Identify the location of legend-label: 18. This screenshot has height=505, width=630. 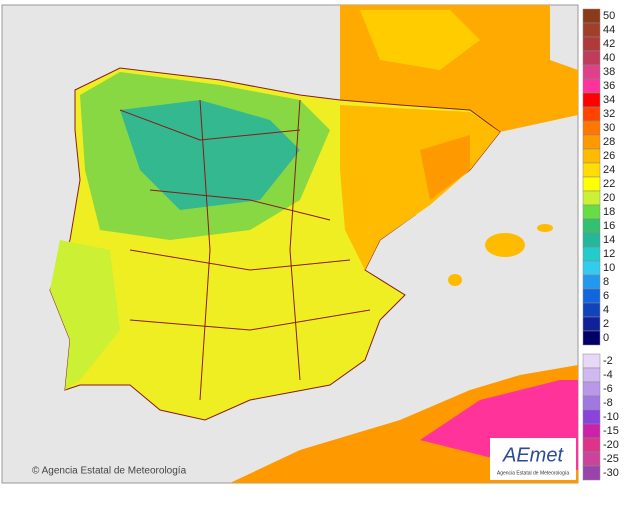
(609, 212).